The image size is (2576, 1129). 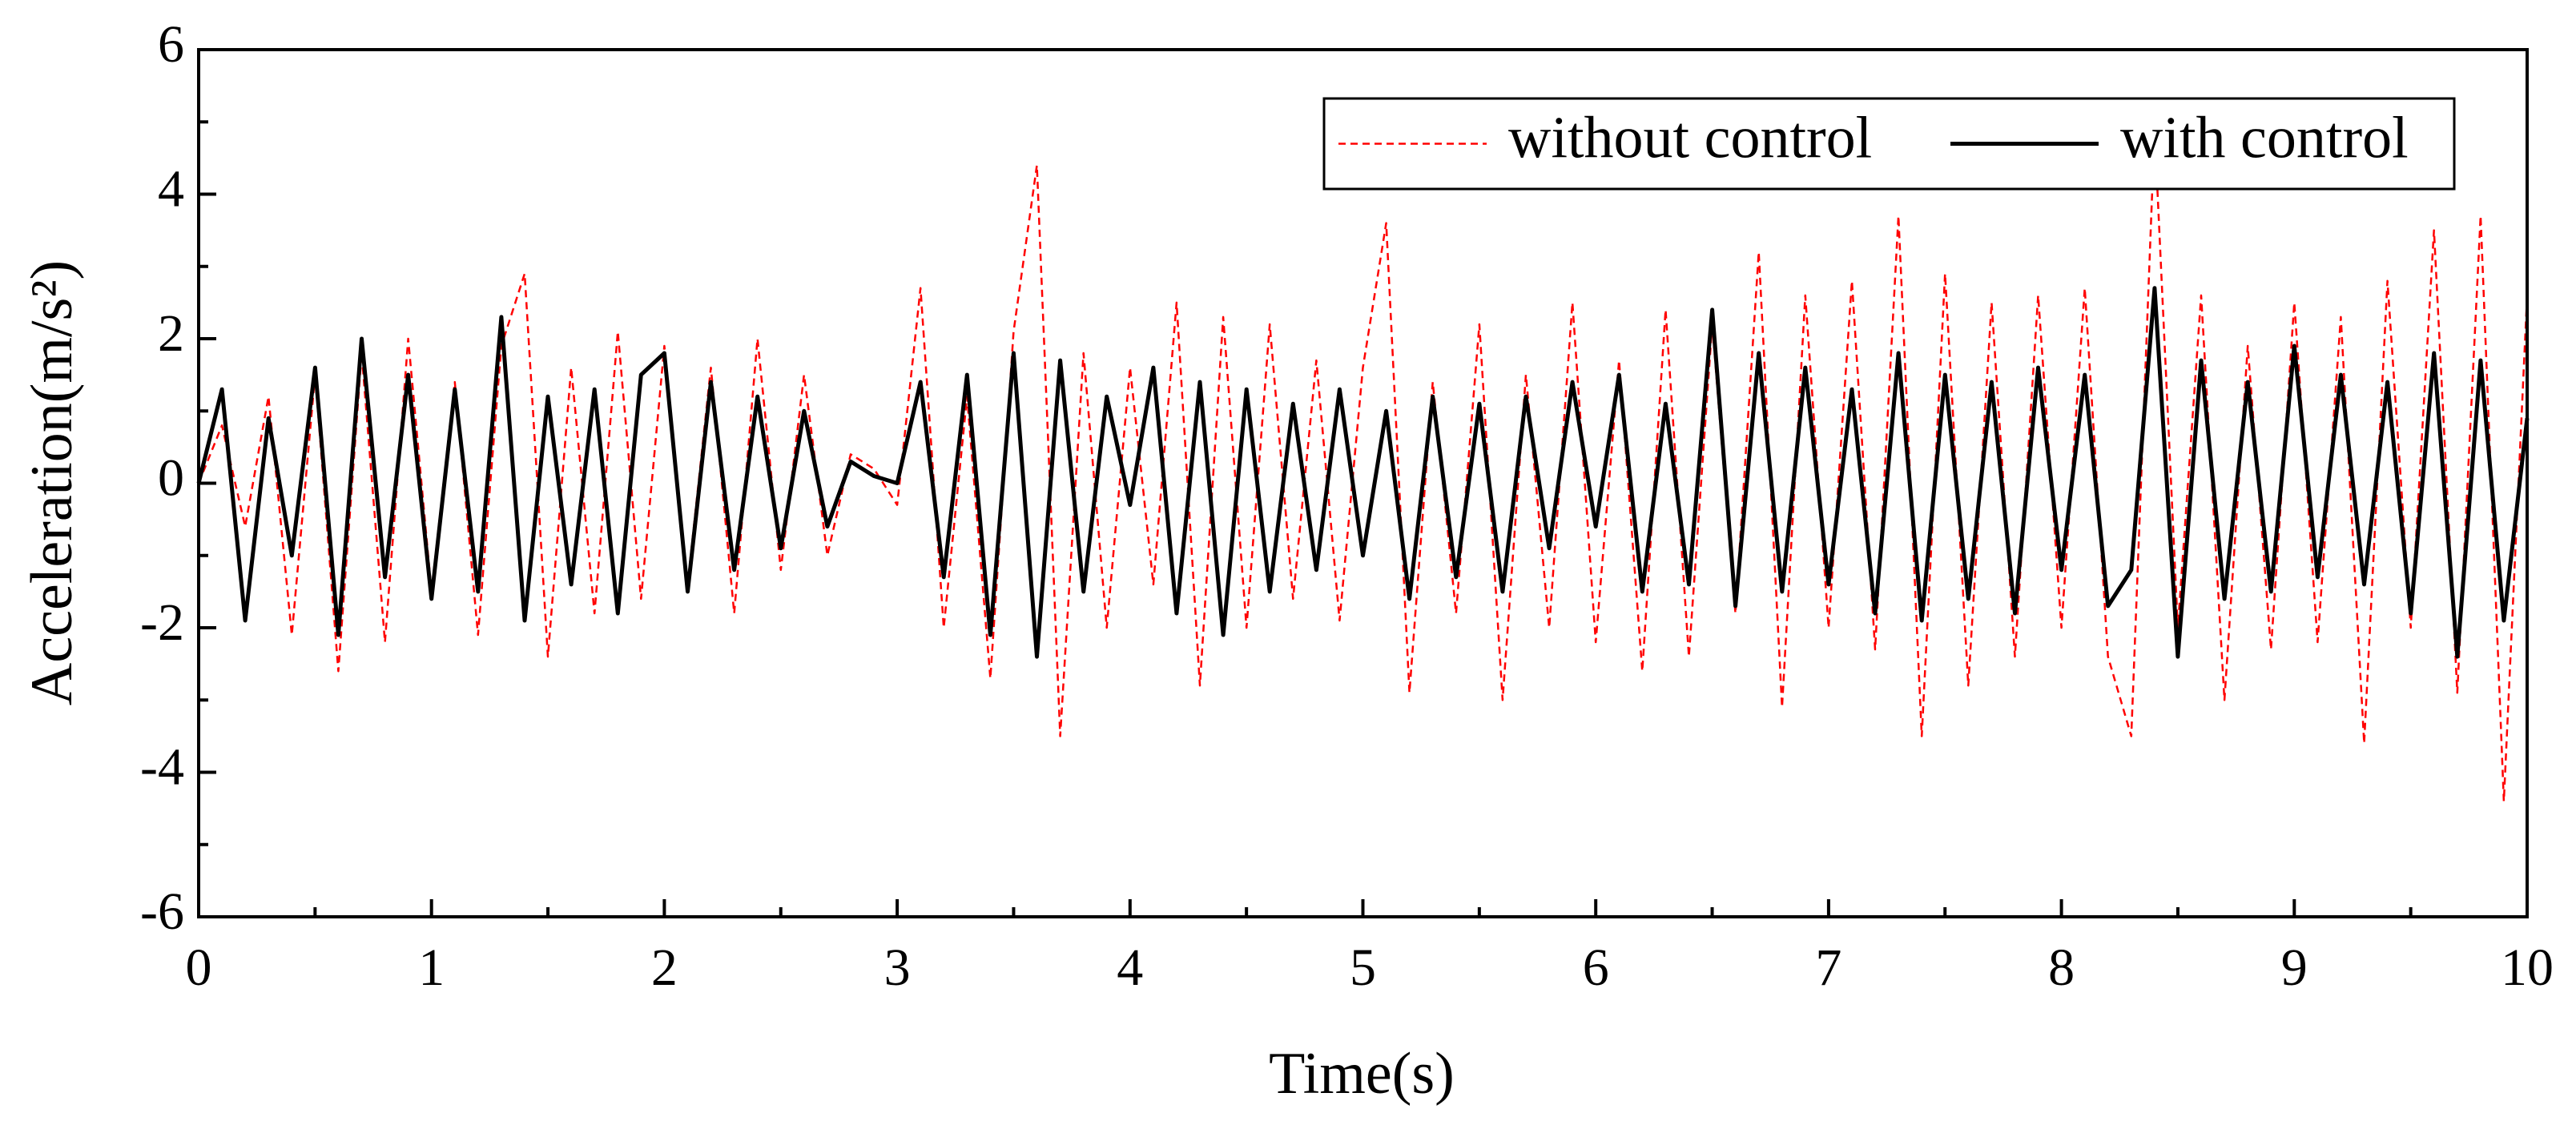 I want to click on legend-label: without control, so click(x=1690, y=138).